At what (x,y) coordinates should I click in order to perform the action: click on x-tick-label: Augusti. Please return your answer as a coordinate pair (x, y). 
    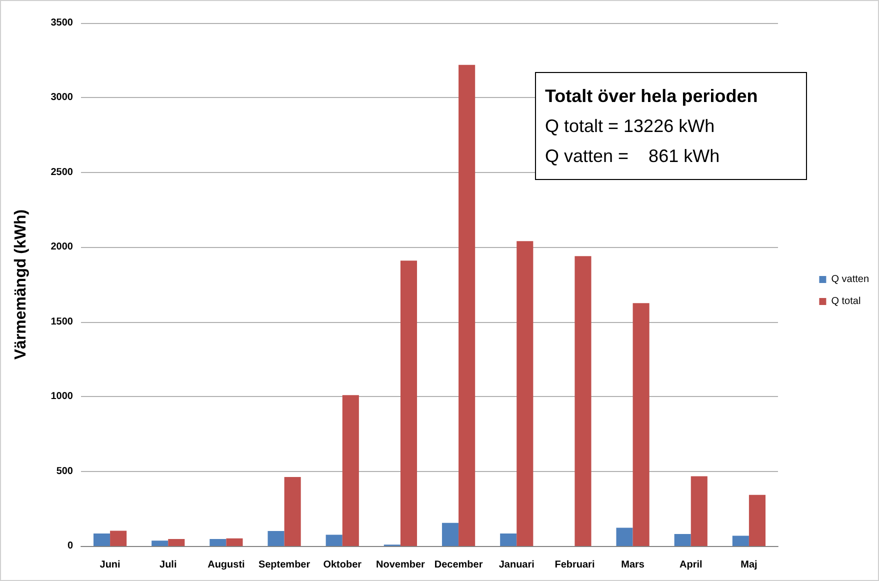
    Looking at the image, I should click on (227, 565).